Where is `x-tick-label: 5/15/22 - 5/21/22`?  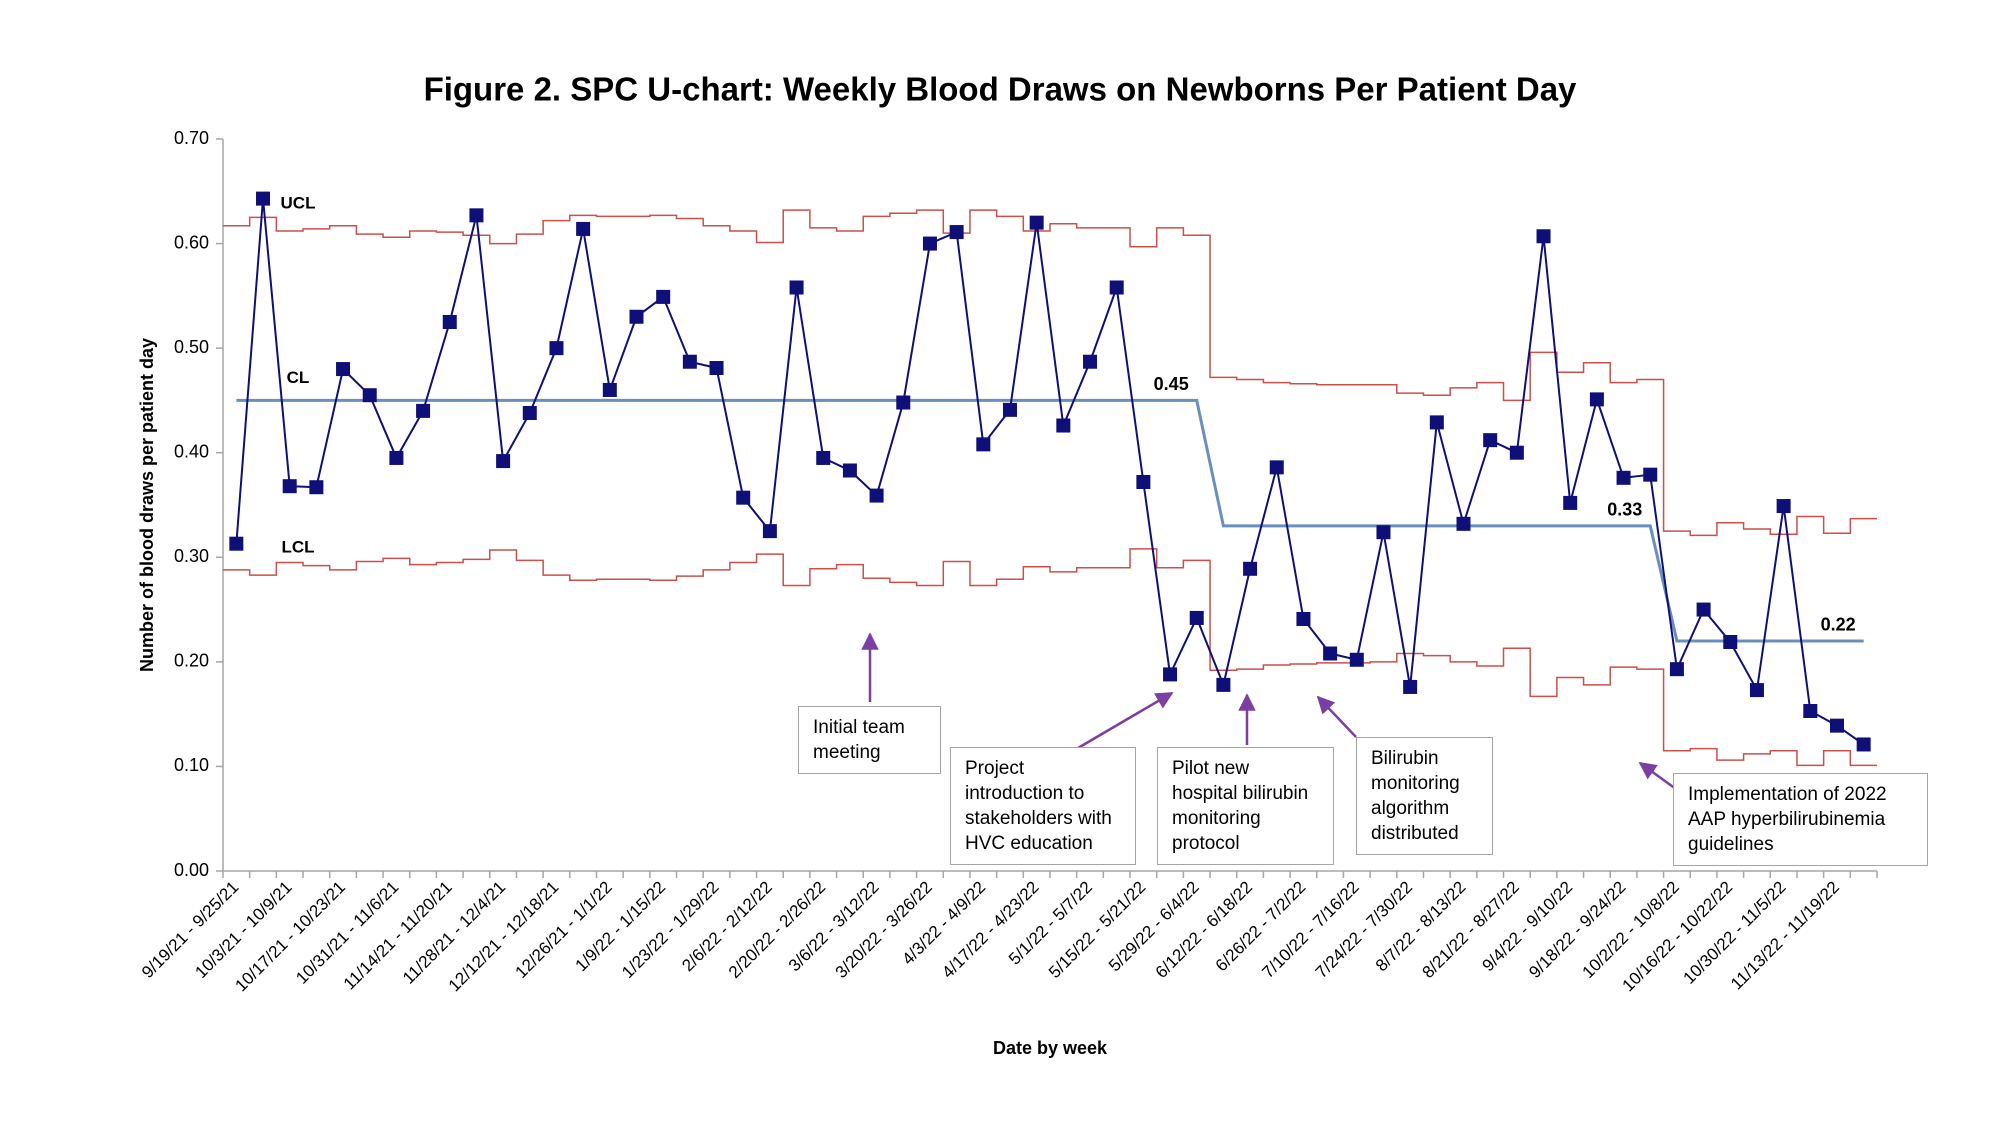 x-tick-label: 5/15/22 - 5/21/22 is located at coordinates (1097, 930).